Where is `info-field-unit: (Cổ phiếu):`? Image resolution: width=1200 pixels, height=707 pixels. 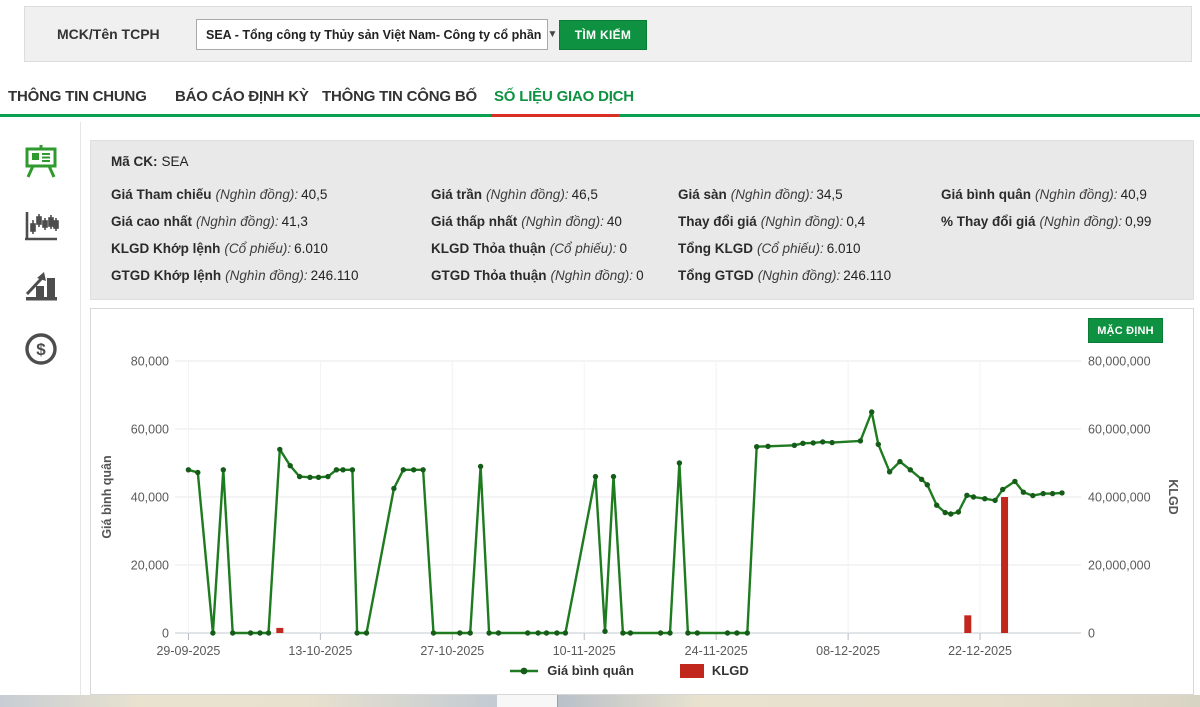 info-field-unit: (Cổ phiếu): is located at coordinates (258, 248).